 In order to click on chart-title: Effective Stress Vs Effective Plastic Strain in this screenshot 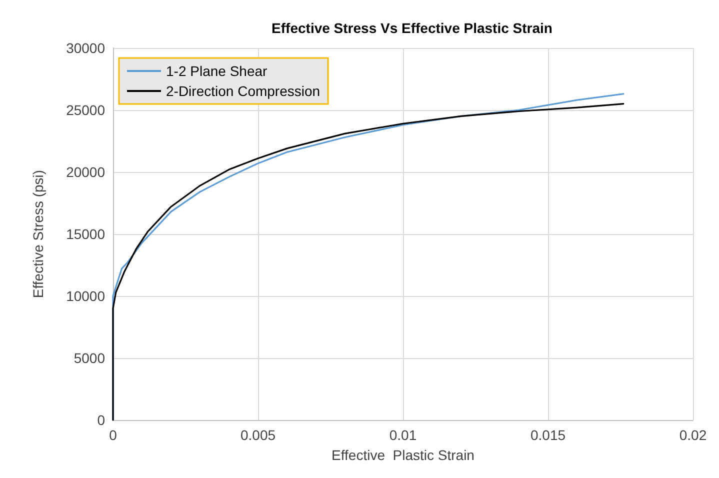, I will do `click(412, 28)`.